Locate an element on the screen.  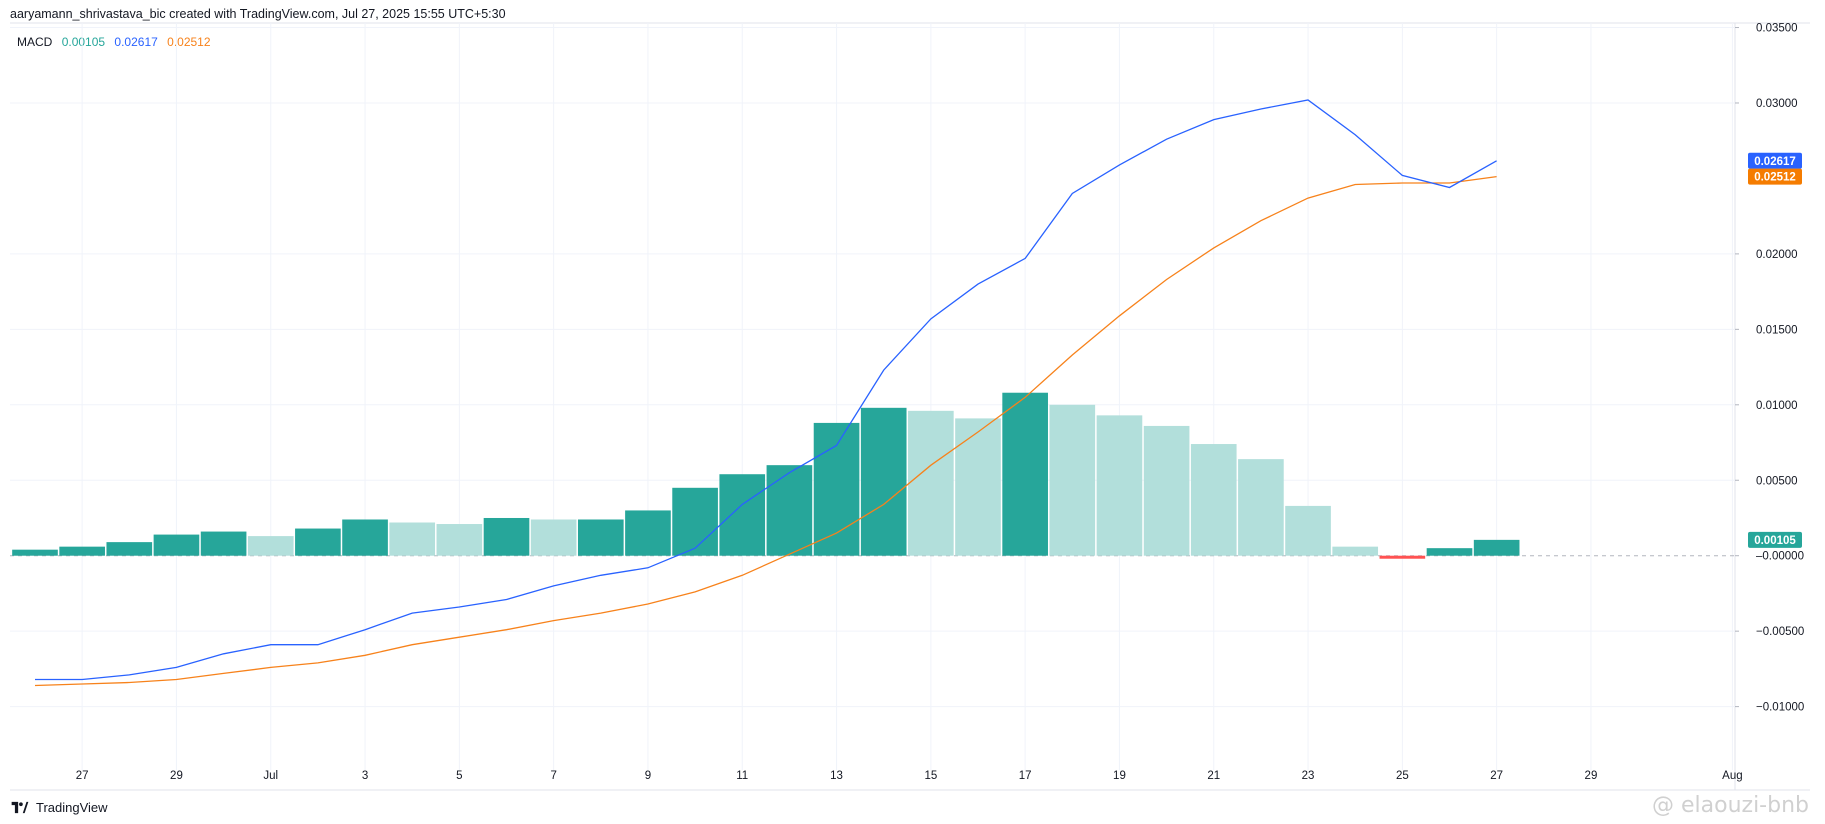
price-badge-label: 0.02617 is located at coordinates (1775, 162).